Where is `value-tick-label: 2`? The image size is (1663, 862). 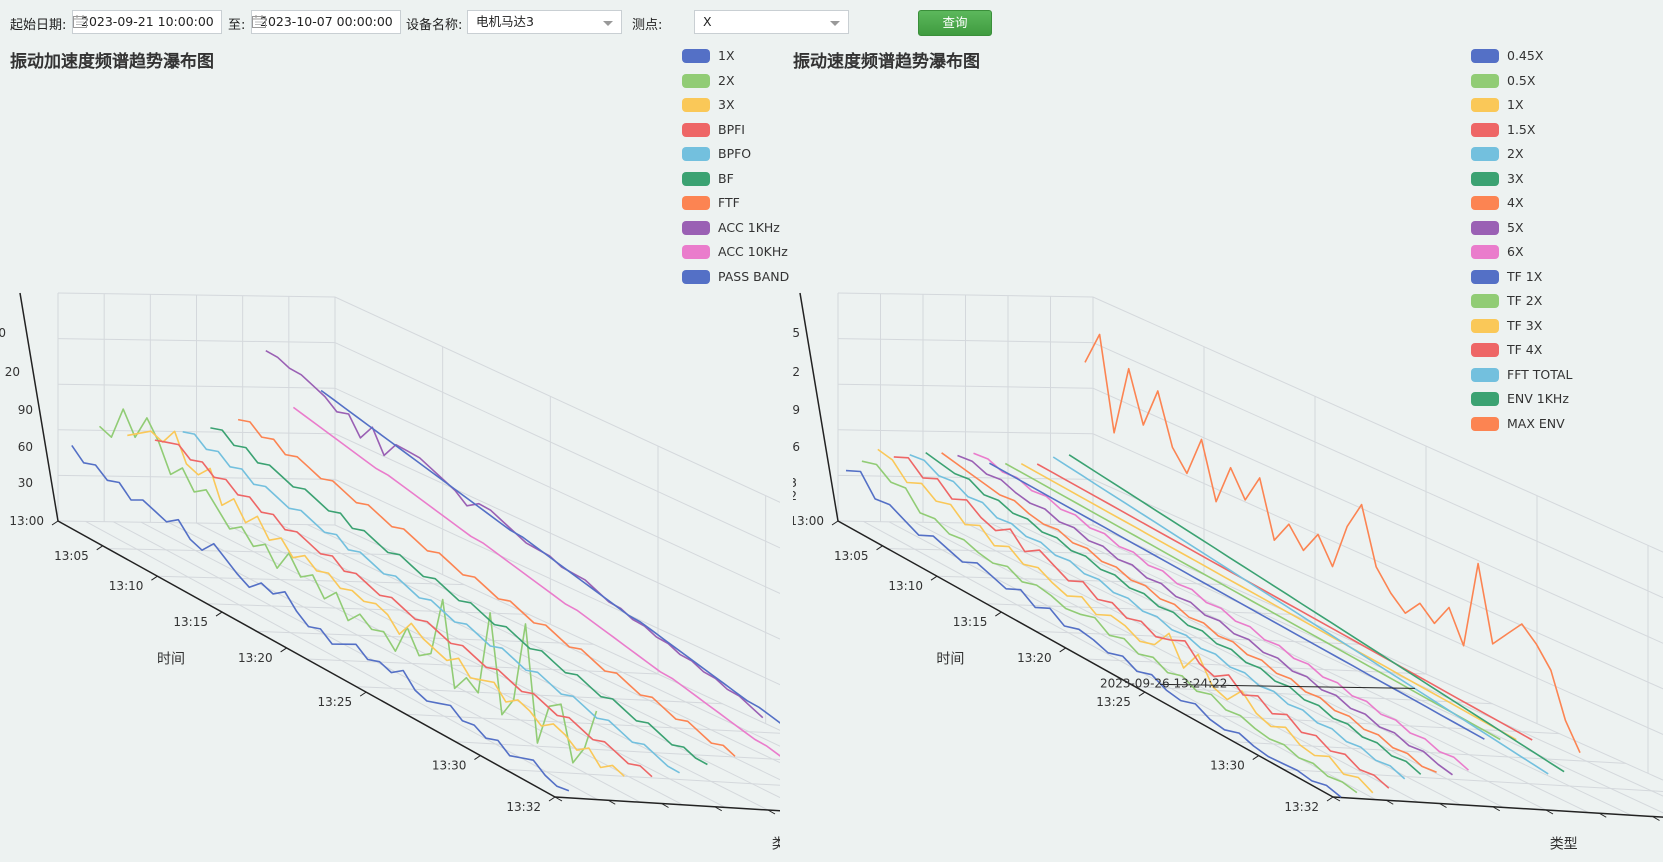
value-tick-label: 2 is located at coordinates (795, 496).